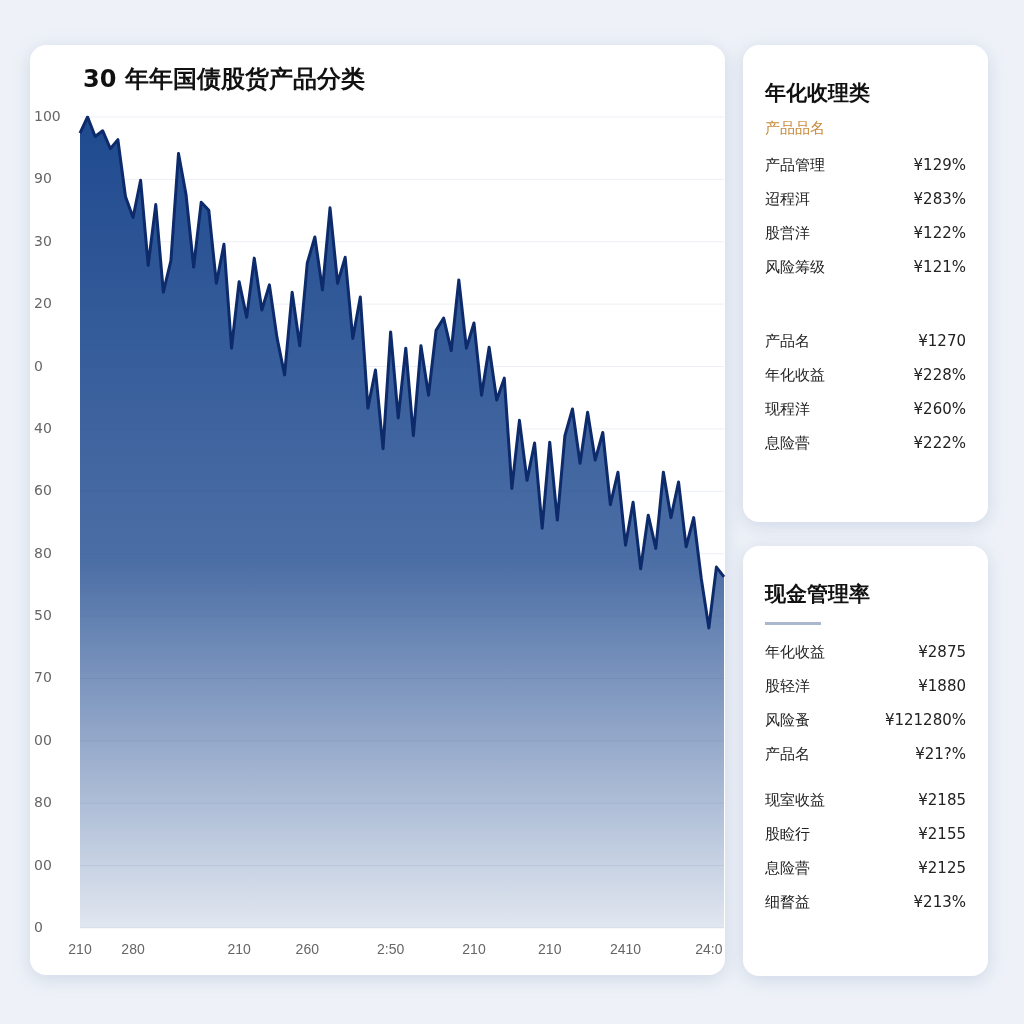  Describe the element at coordinates (43, 490) in the screenshot. I see `text: 60` at that location.